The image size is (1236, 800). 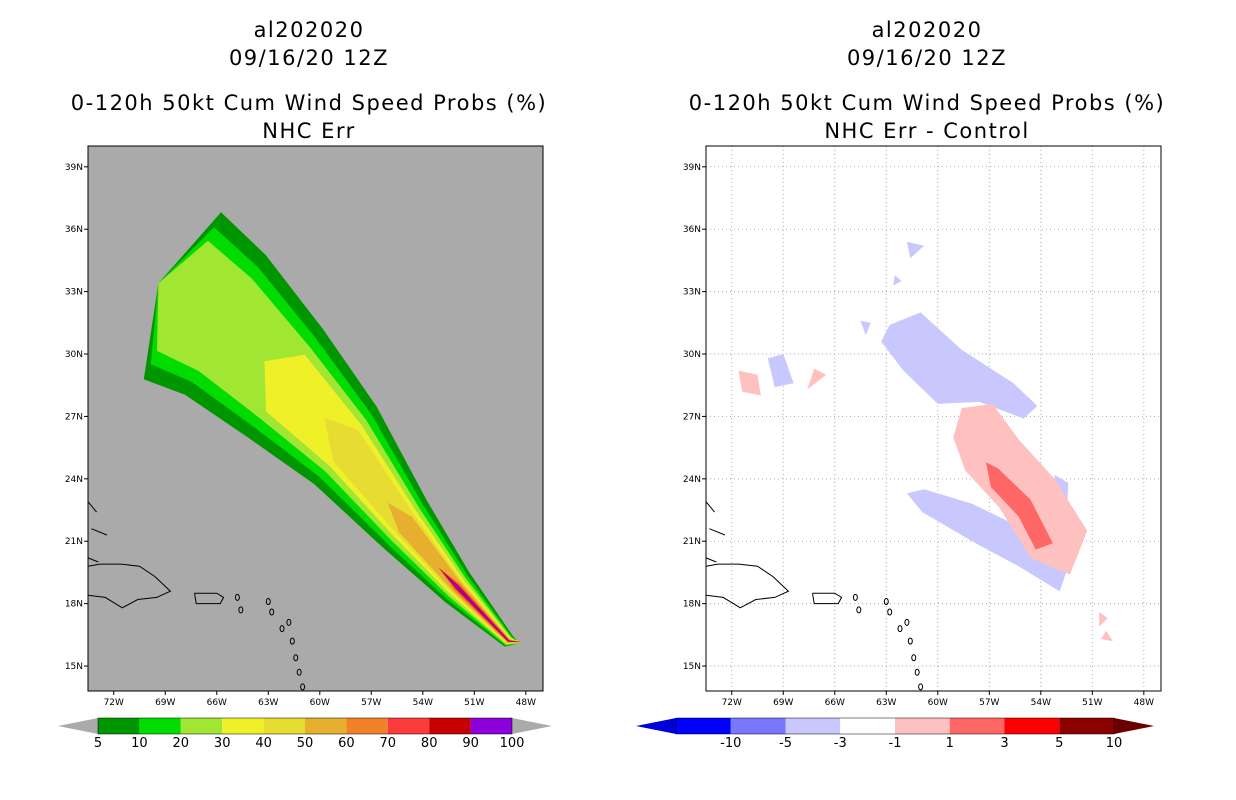 I want to click on colorbar-label: -1, so click(x=895, y=743).